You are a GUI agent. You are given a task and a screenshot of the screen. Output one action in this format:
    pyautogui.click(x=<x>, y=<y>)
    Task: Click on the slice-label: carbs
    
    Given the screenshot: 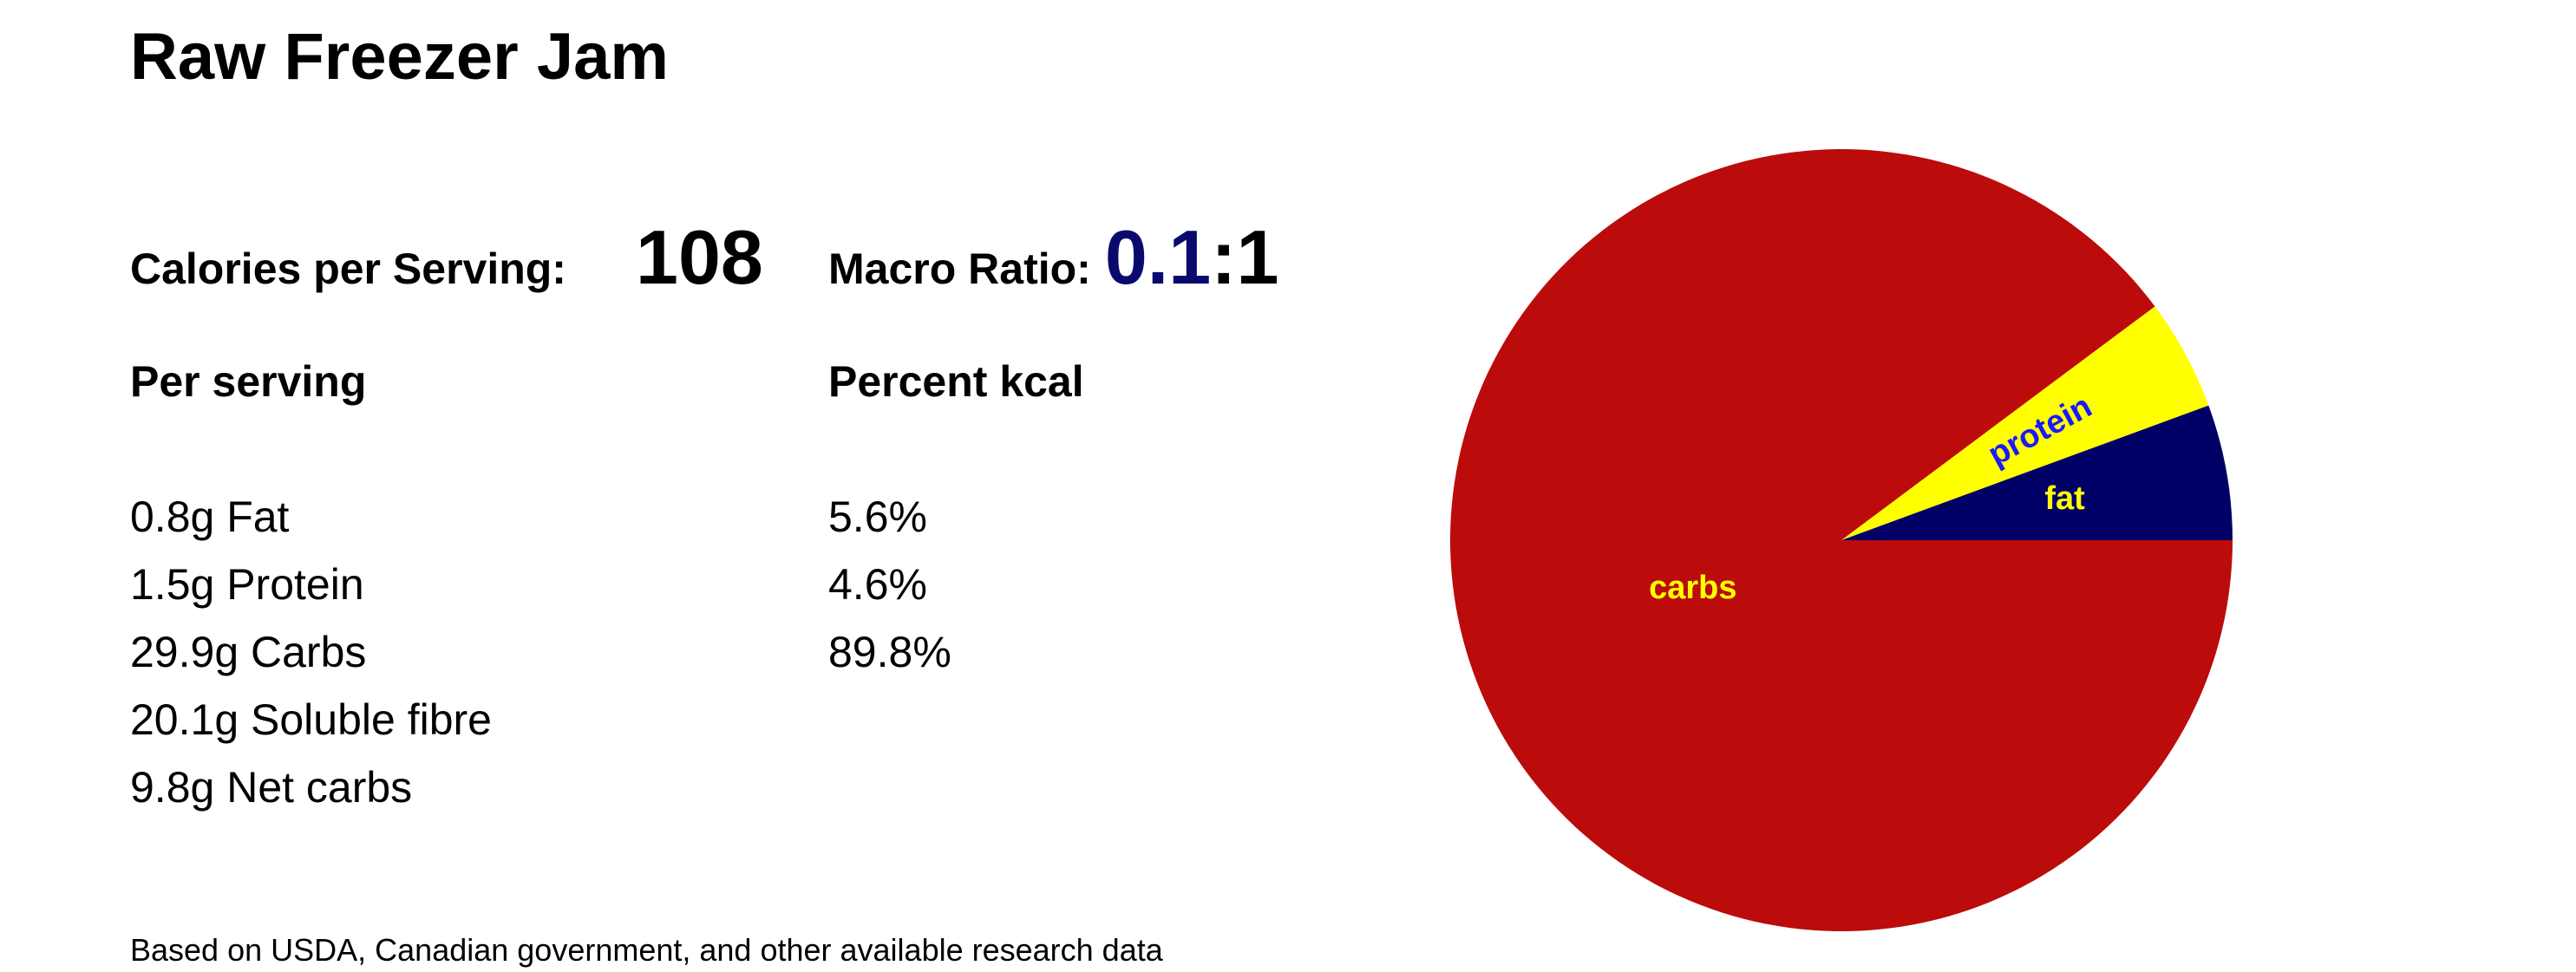 What is the action you would take?
    pyautogui.click(x=1692, y=588)
    